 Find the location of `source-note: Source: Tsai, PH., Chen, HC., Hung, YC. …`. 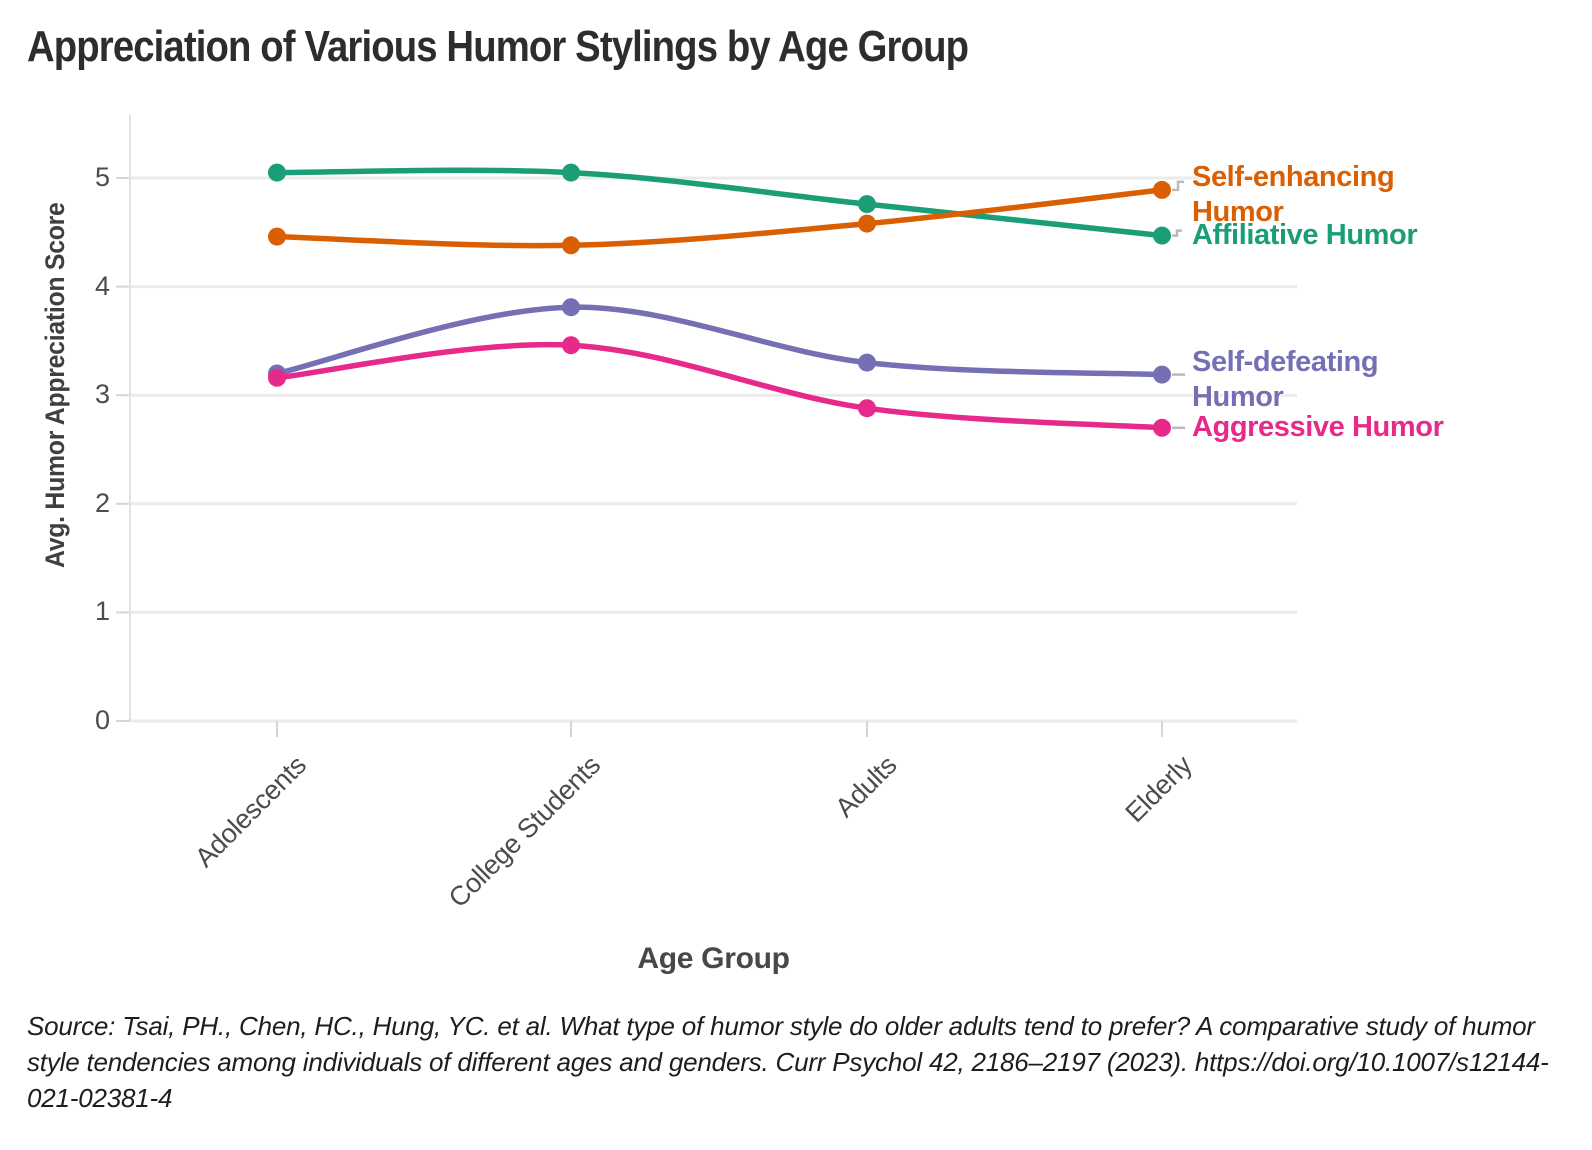

source-note: Source: Tsai, PH., Chen, HC., Hung, YC. … is located at coordinates (788, 1062).